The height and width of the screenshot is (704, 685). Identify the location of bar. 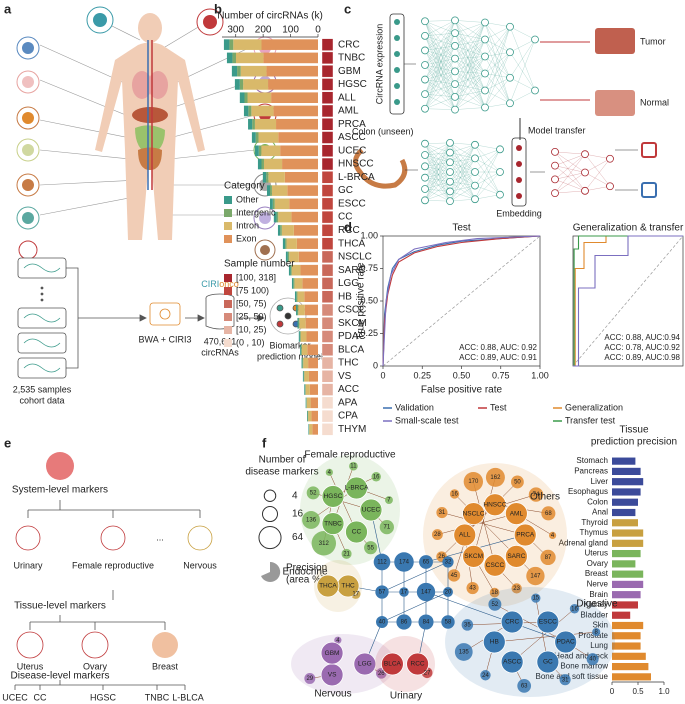
(626, 646).